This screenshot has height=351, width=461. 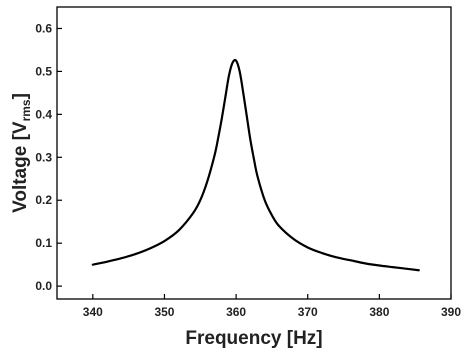 What do you see at coordinates (451, 312) in the screenshot?
I see `x-tick-label: 390` at bounding box center [451, 312].